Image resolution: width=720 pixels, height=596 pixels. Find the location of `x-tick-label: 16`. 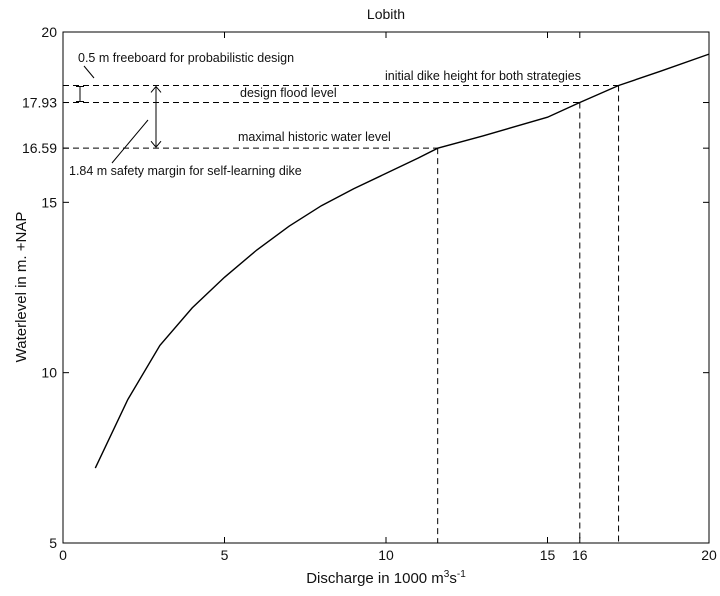

x-tick-label: 16 is located at coordinates (580, 555).